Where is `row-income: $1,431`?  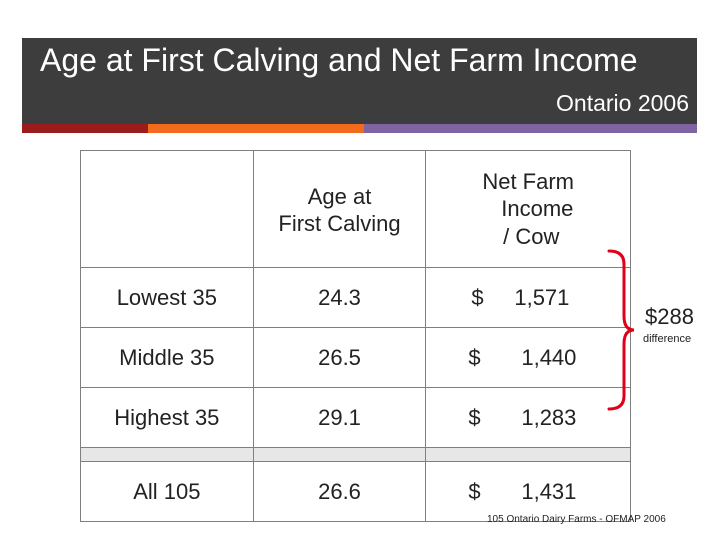 row-income: $1,431 is located at coordinates (528, 491).